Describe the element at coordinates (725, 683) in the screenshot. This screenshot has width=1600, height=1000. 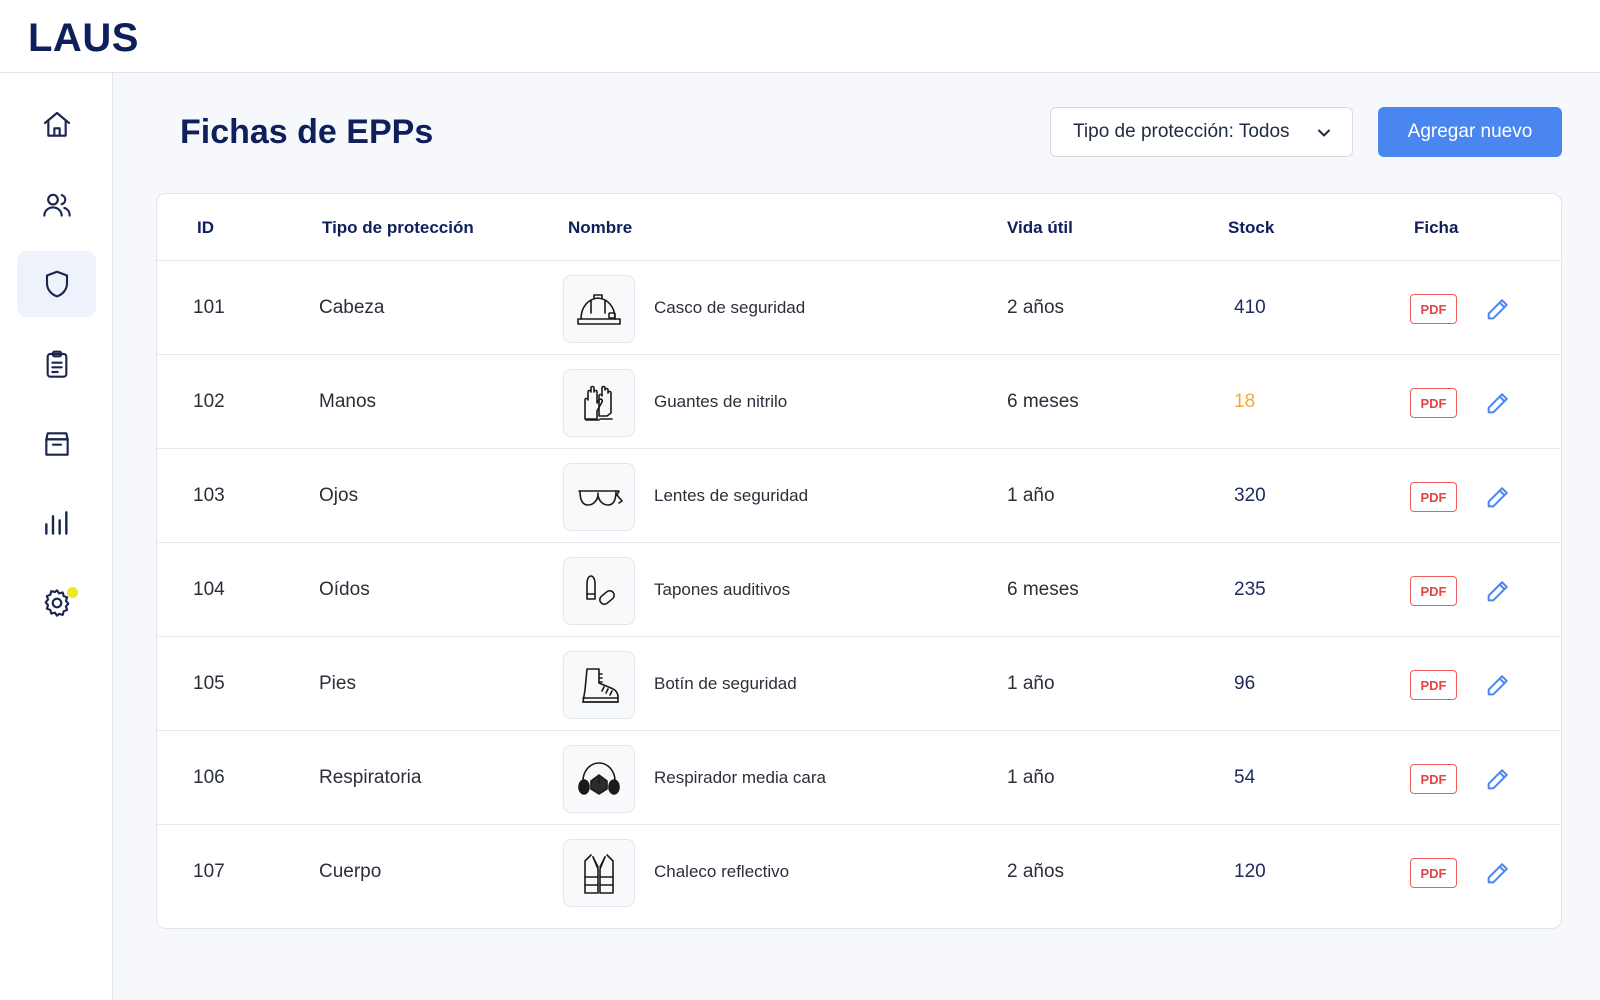
I see `cell-nombre: Botín de seguridad` at that location.